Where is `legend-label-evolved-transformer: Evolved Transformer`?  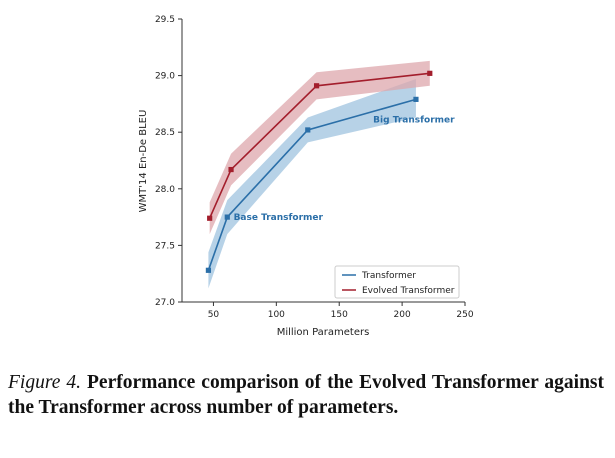
legend-label-evolved-transformer: Evolved Transformer is located at coordinates (408, 291).